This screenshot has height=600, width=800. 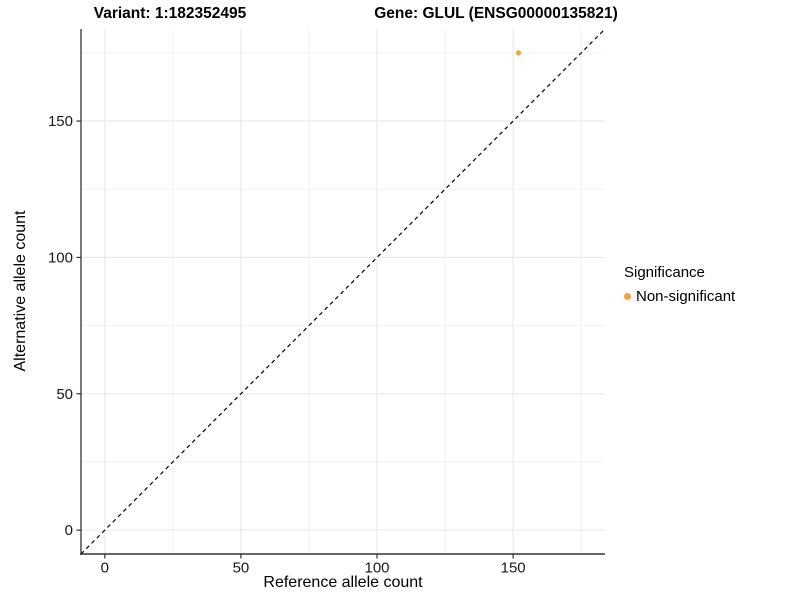 What do you see at coordinates (60, 121) in the screenshot?
I see `y-tick-label: 150` at bounding box center [60, 121].